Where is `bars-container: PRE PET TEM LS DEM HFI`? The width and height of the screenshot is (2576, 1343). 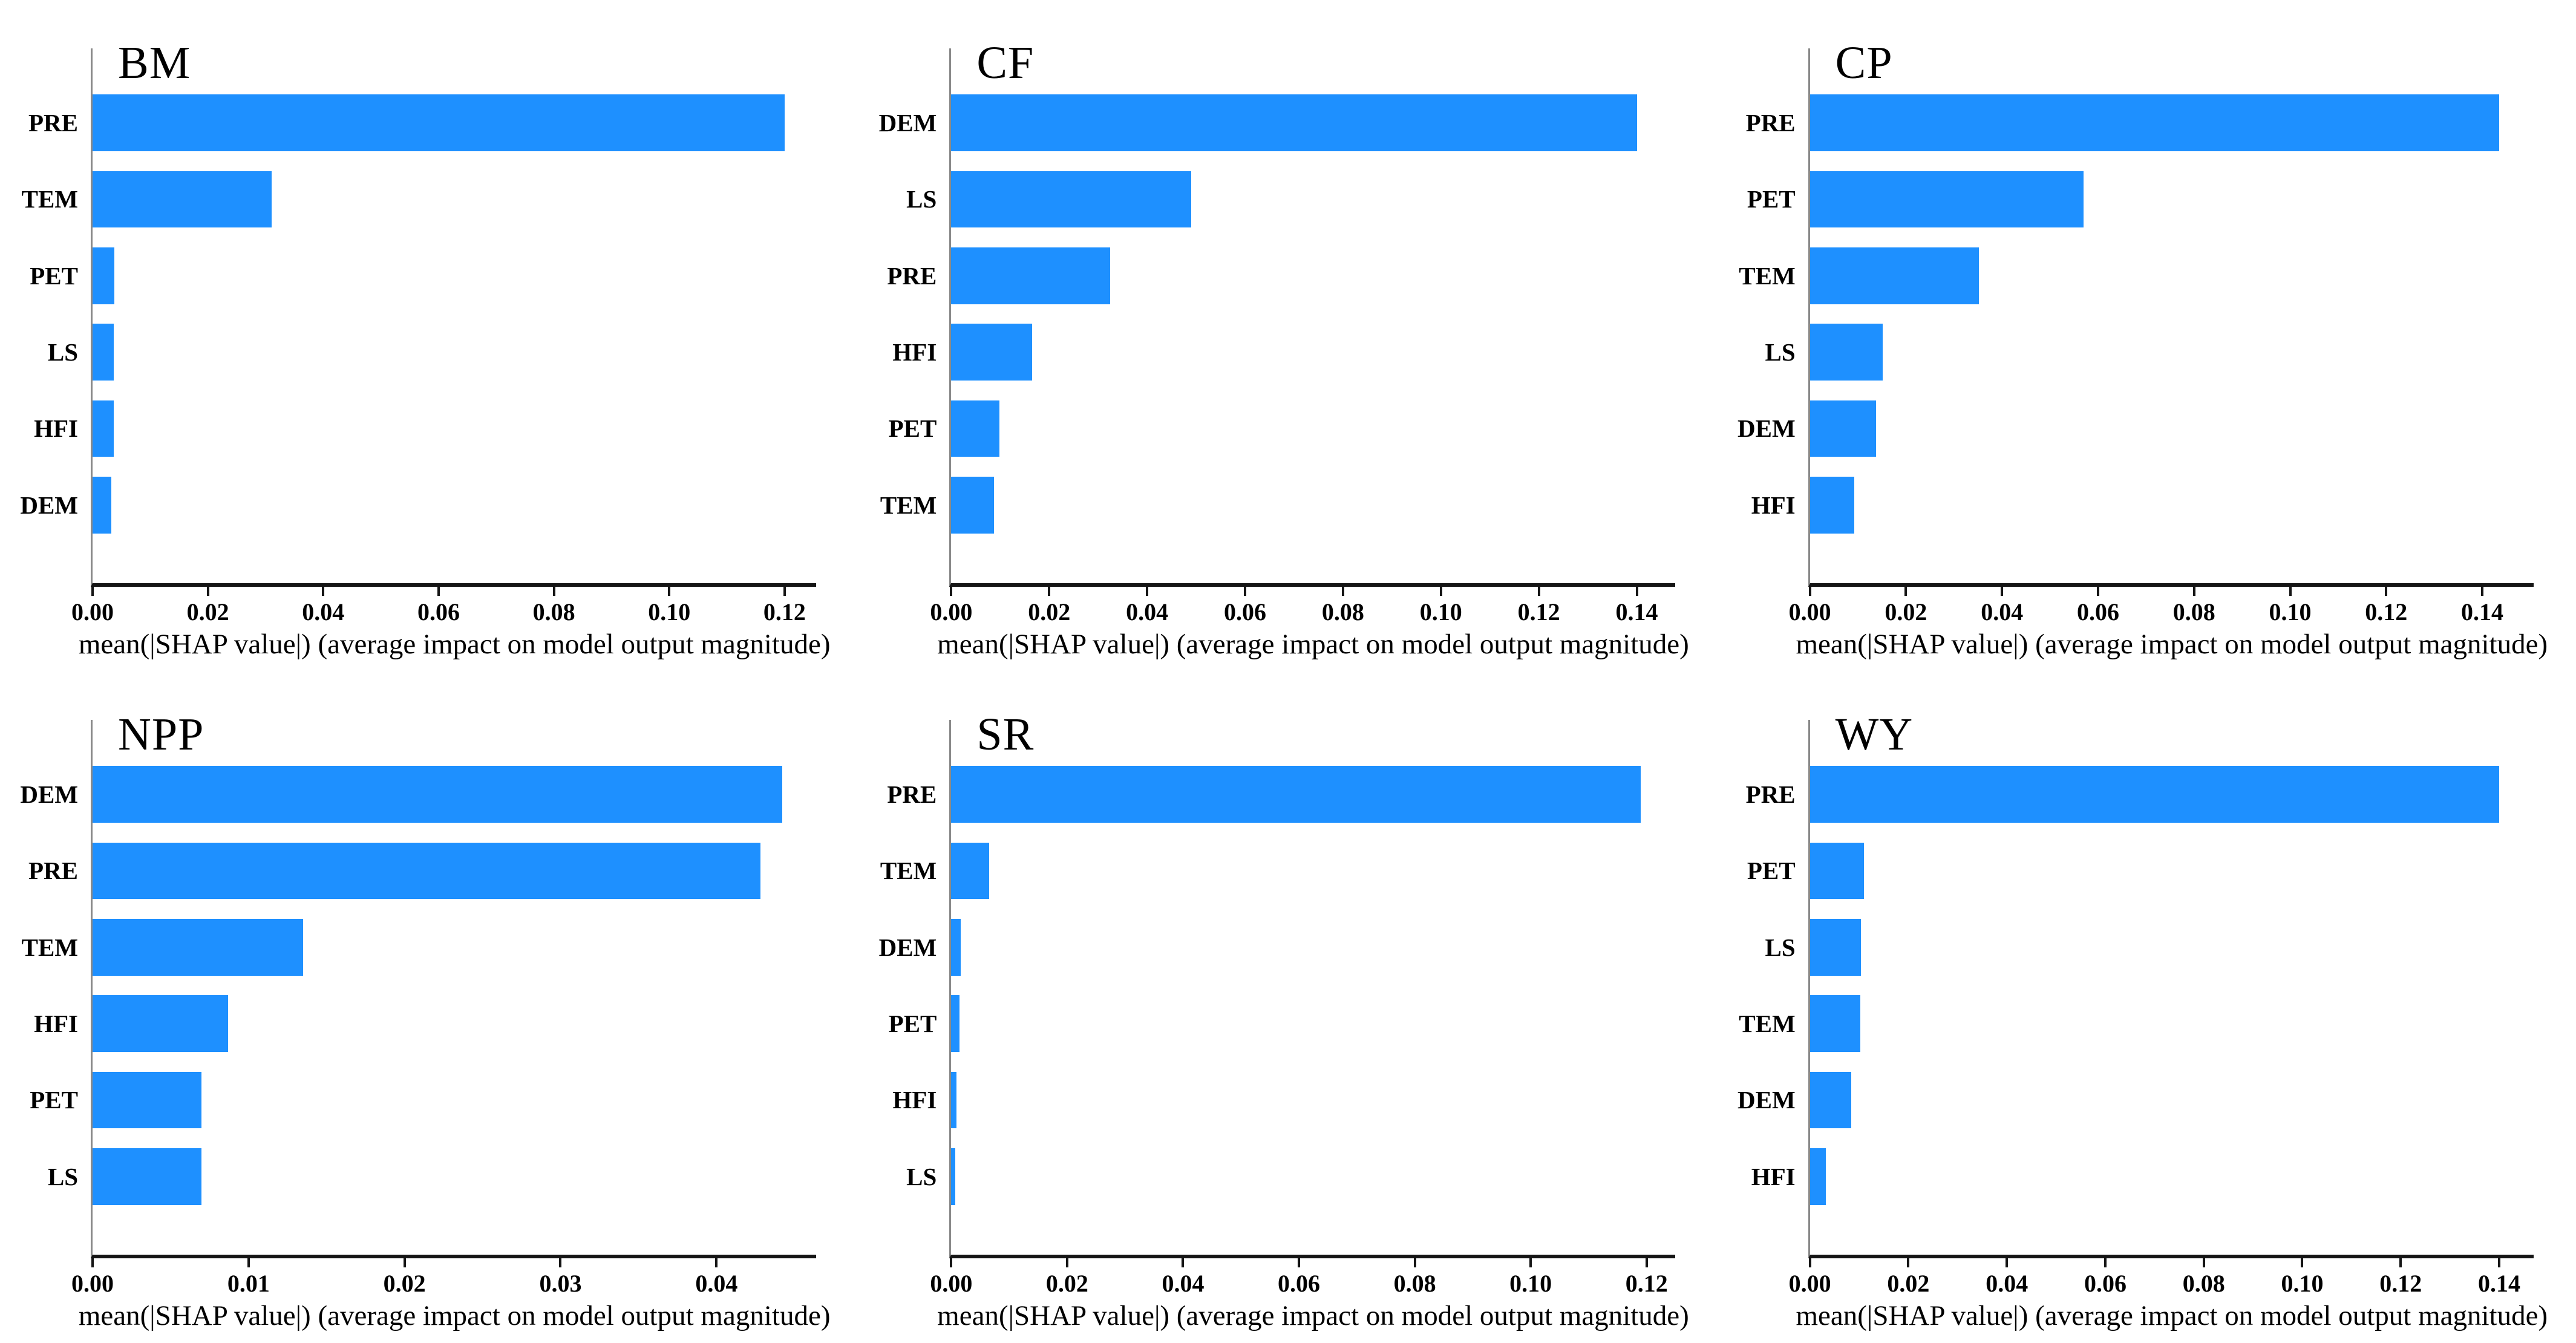
bars-container: PRE PET TEM LS DEM HFI is located at coordinates (2135, 314).